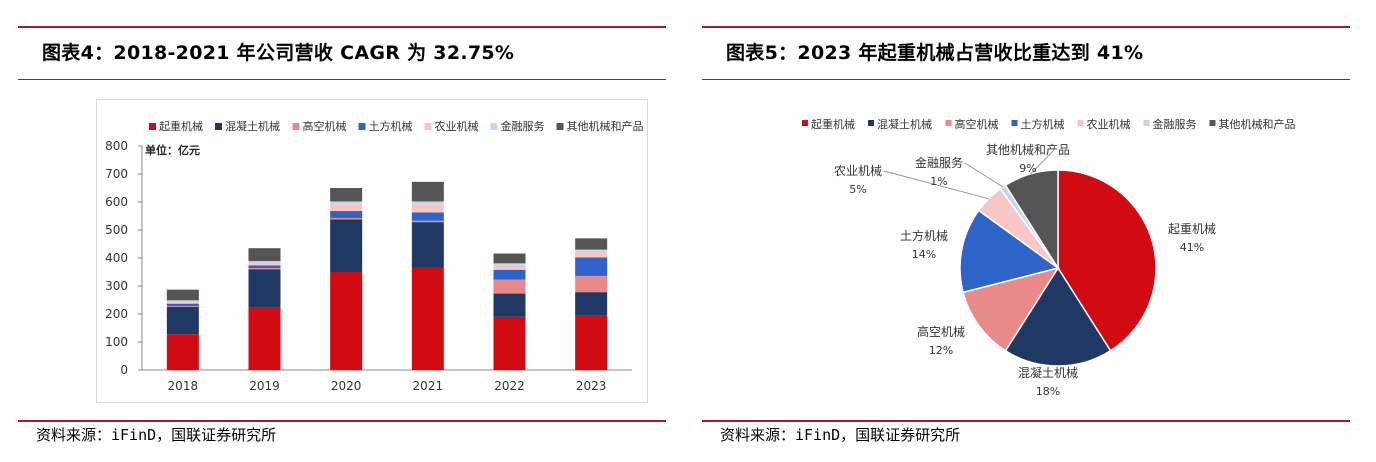 This screenshot has width=1376, height=462. Describe the element at coordinates (1027, 168) in the screenshot. I see `slice-percent-label: 9%` at that location.